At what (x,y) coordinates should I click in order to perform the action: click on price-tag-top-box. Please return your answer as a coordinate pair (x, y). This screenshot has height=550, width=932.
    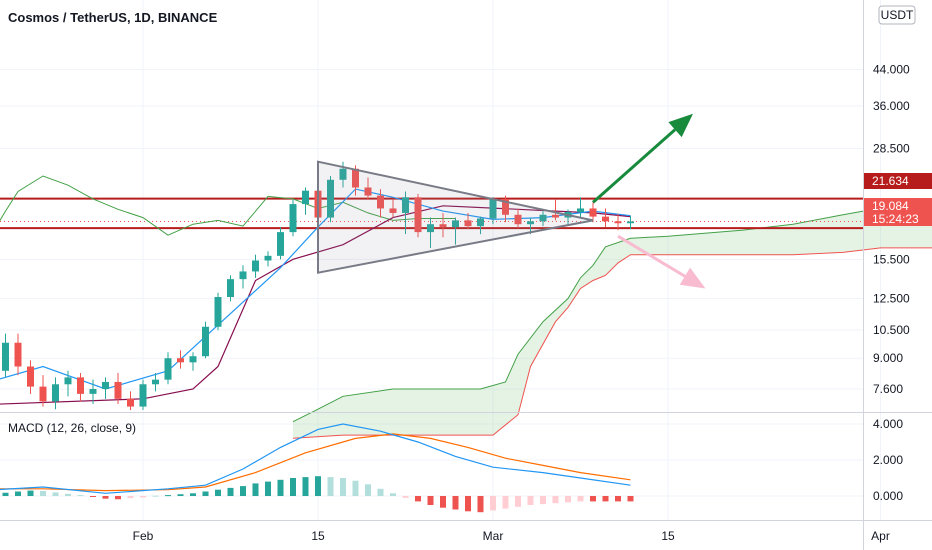
    Looking at the image, I should click on (898, 181).